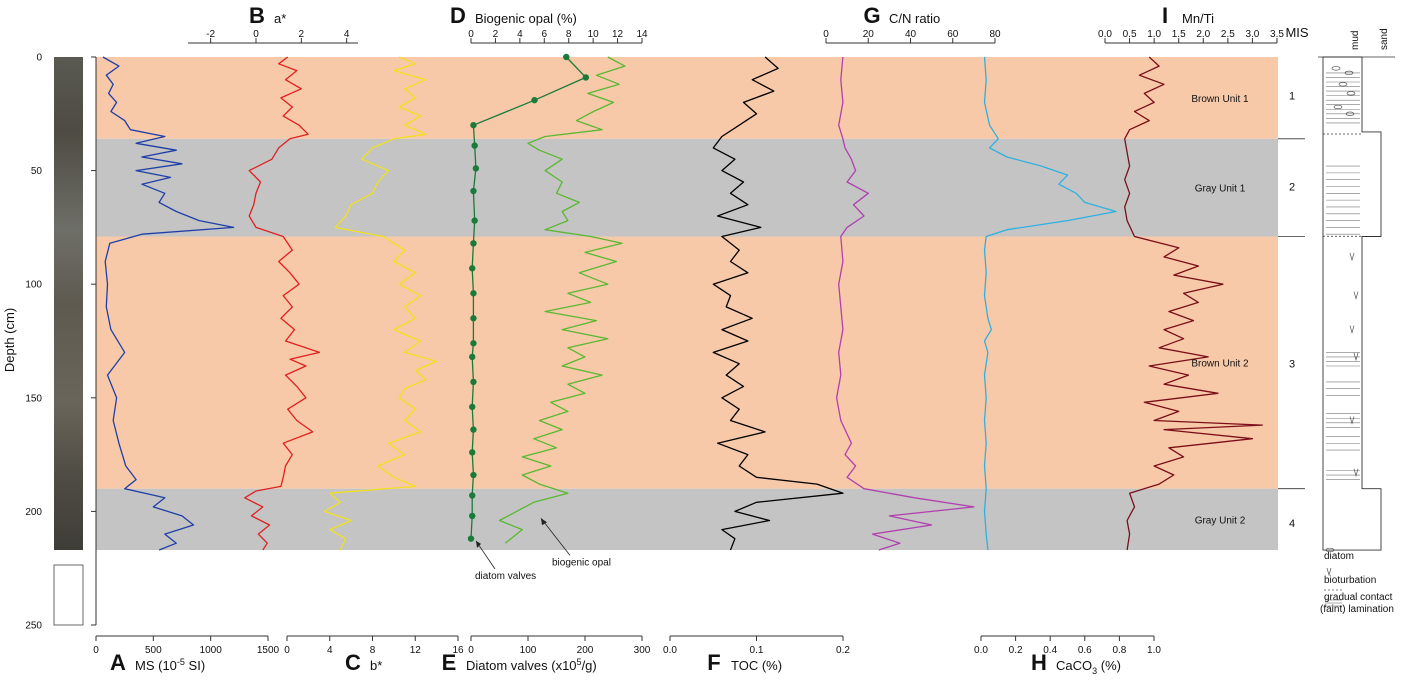 This screenshot has width=1403, height=683. What do you see at coordinates (905, 303) in the screenshot?
I see `panel-G-series-line` at bounding box center [905, 303].